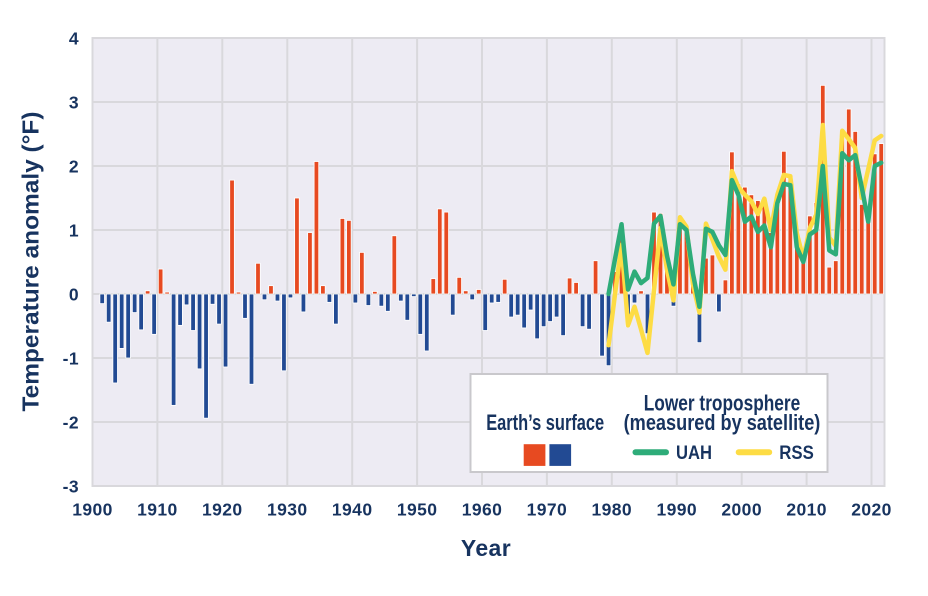 The height and width of the screenshot is (596, 928). I want to click on svg-text: 2020, so click(871, 510).